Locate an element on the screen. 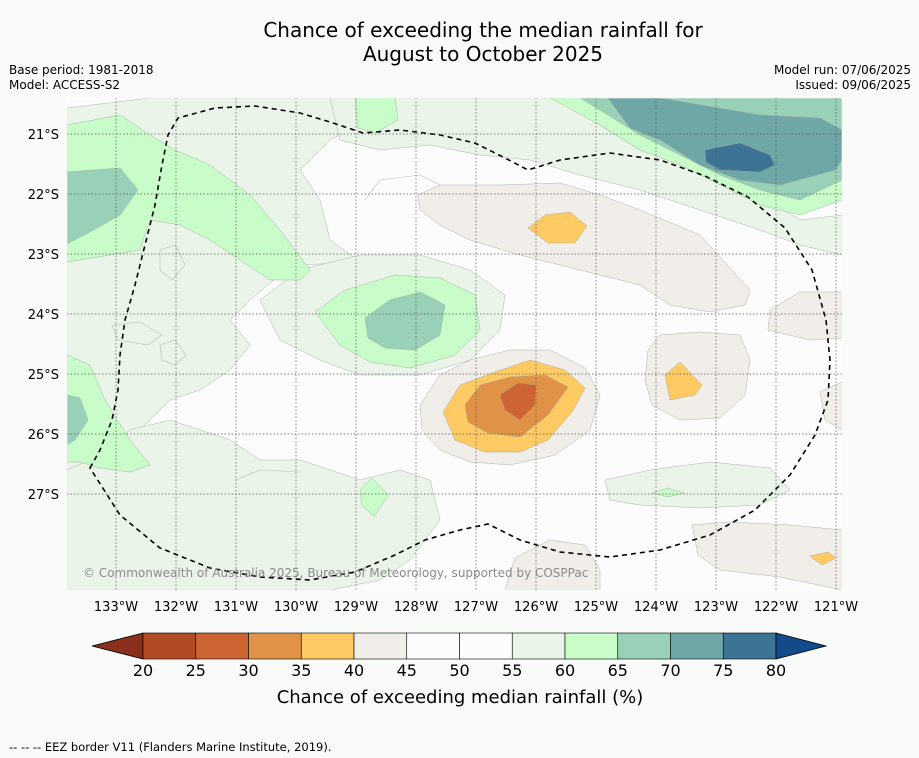  colorbar-tick-label: 35 is located at coordinates (301, 670).